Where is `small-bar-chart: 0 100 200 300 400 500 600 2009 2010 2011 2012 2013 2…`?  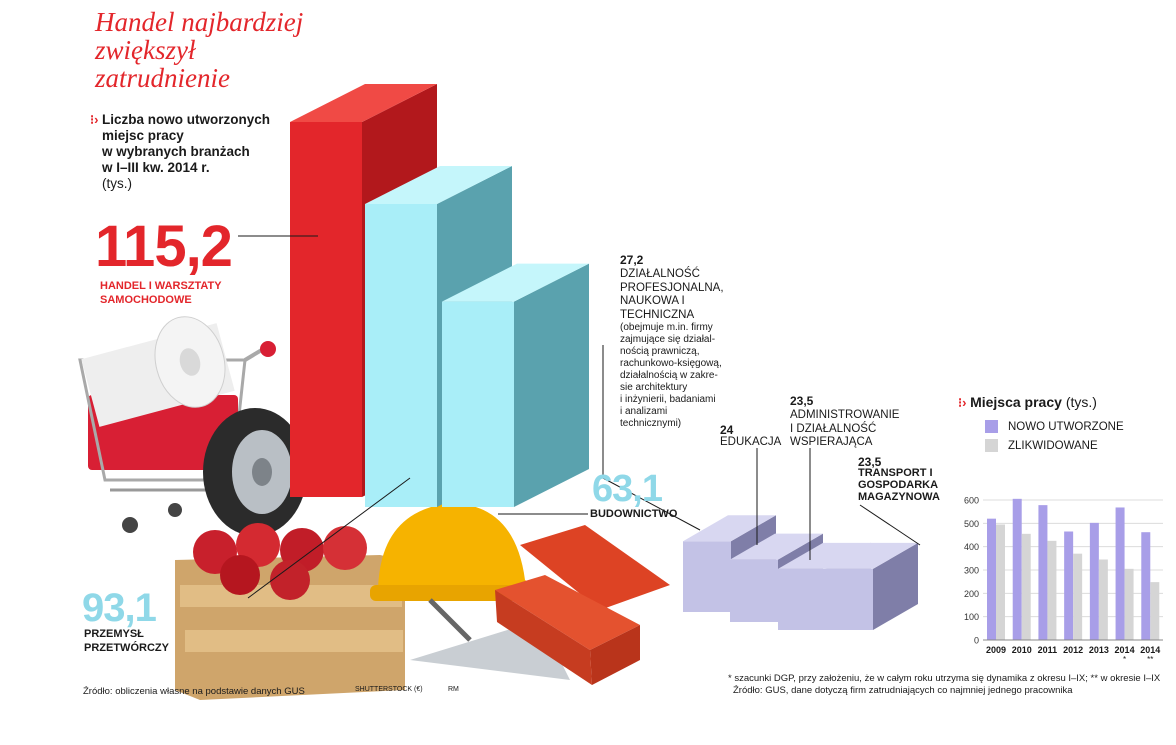
small-bar-chart: 0 100 200 300 400 500 600 2009 2010 2011 2012 2013 2… is located at coordinates (1063, 580).